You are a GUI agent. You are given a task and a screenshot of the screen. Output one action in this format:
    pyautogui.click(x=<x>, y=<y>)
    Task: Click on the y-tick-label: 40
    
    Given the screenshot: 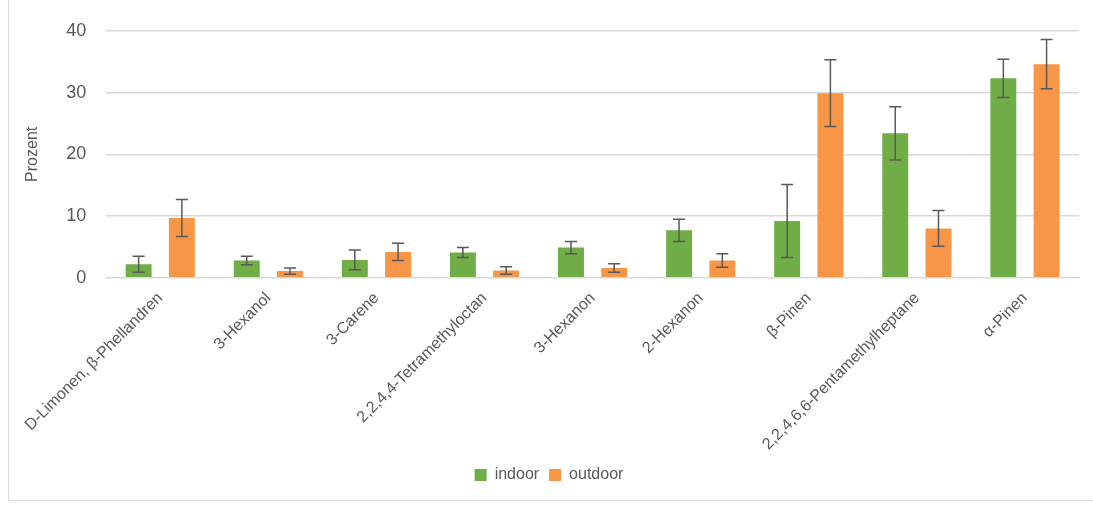 What is the action you would take?
    pyautogui.click(x=76, y=29)
    